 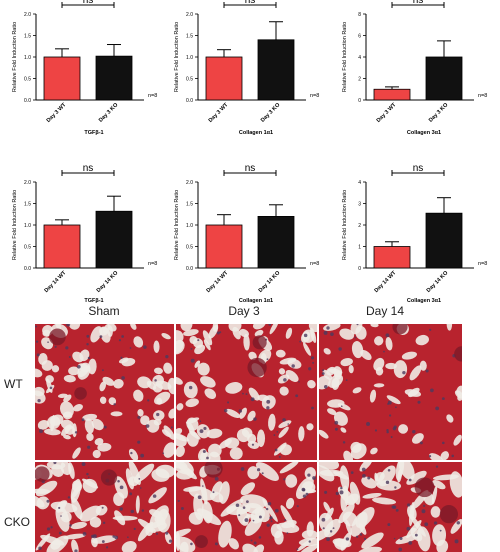 What do you see at coordinates (387, 113) in the screenshot?
I see `x-tick-label: Day 3 WT` at bounding box center [387, 113].